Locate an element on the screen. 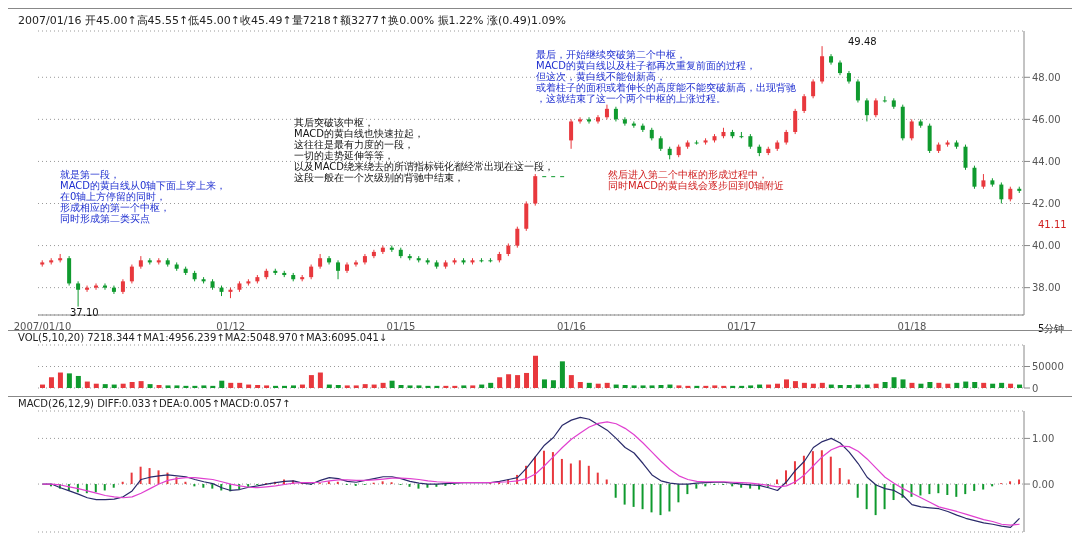 The image size is (1080, 542). annotation: MACD的黄白线以及柱子都再次重复前面的过程， is located at coordinates (646, 65).